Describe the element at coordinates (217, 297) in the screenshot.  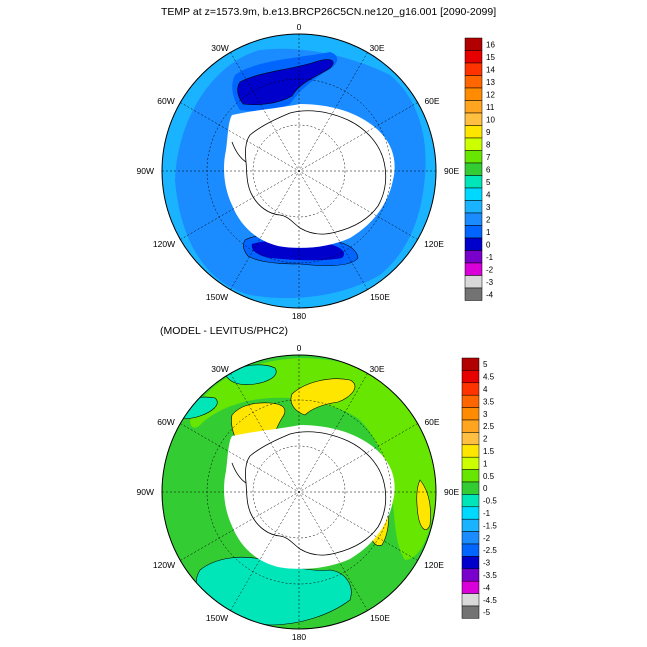
I see `top-lon-label-150w: 150W` at that location.